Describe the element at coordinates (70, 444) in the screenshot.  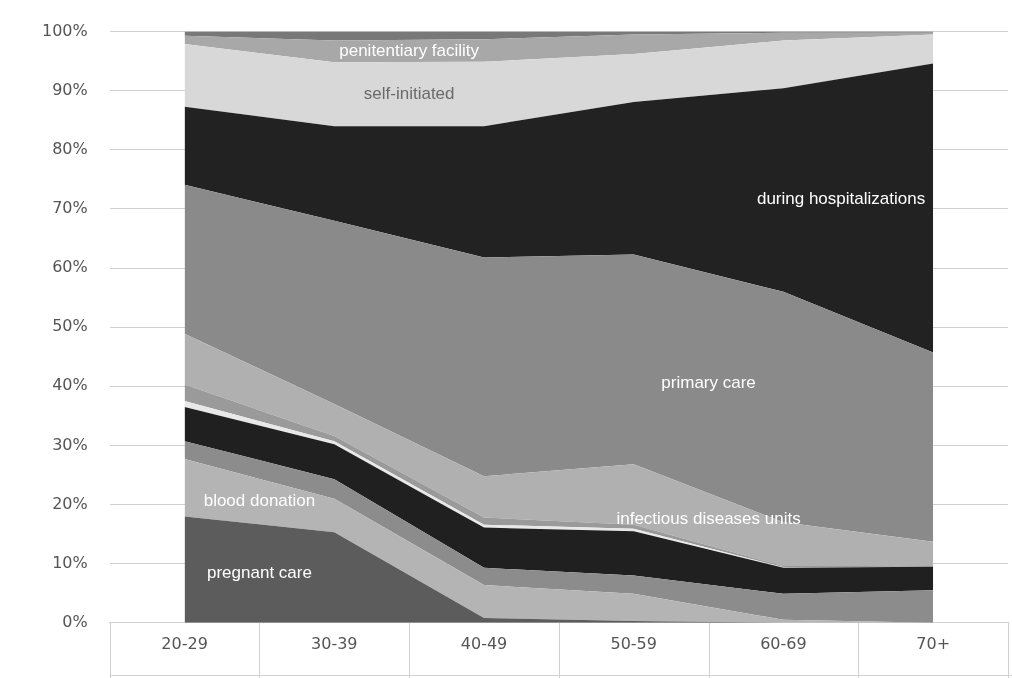
I see `y-tick-label: 30%` at that location.